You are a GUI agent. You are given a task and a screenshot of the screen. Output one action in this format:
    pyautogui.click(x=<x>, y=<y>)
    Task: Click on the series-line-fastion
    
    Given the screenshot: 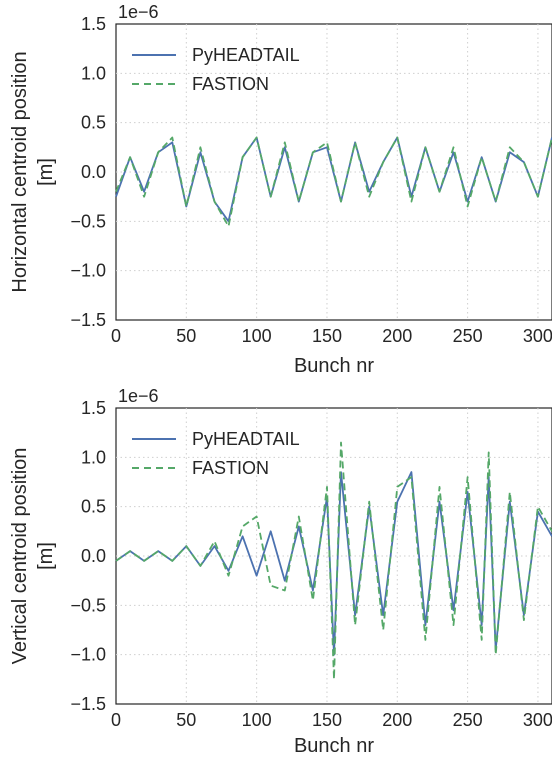 What is the action you would take?
    pyautogui.click(x=333, y=182)
    